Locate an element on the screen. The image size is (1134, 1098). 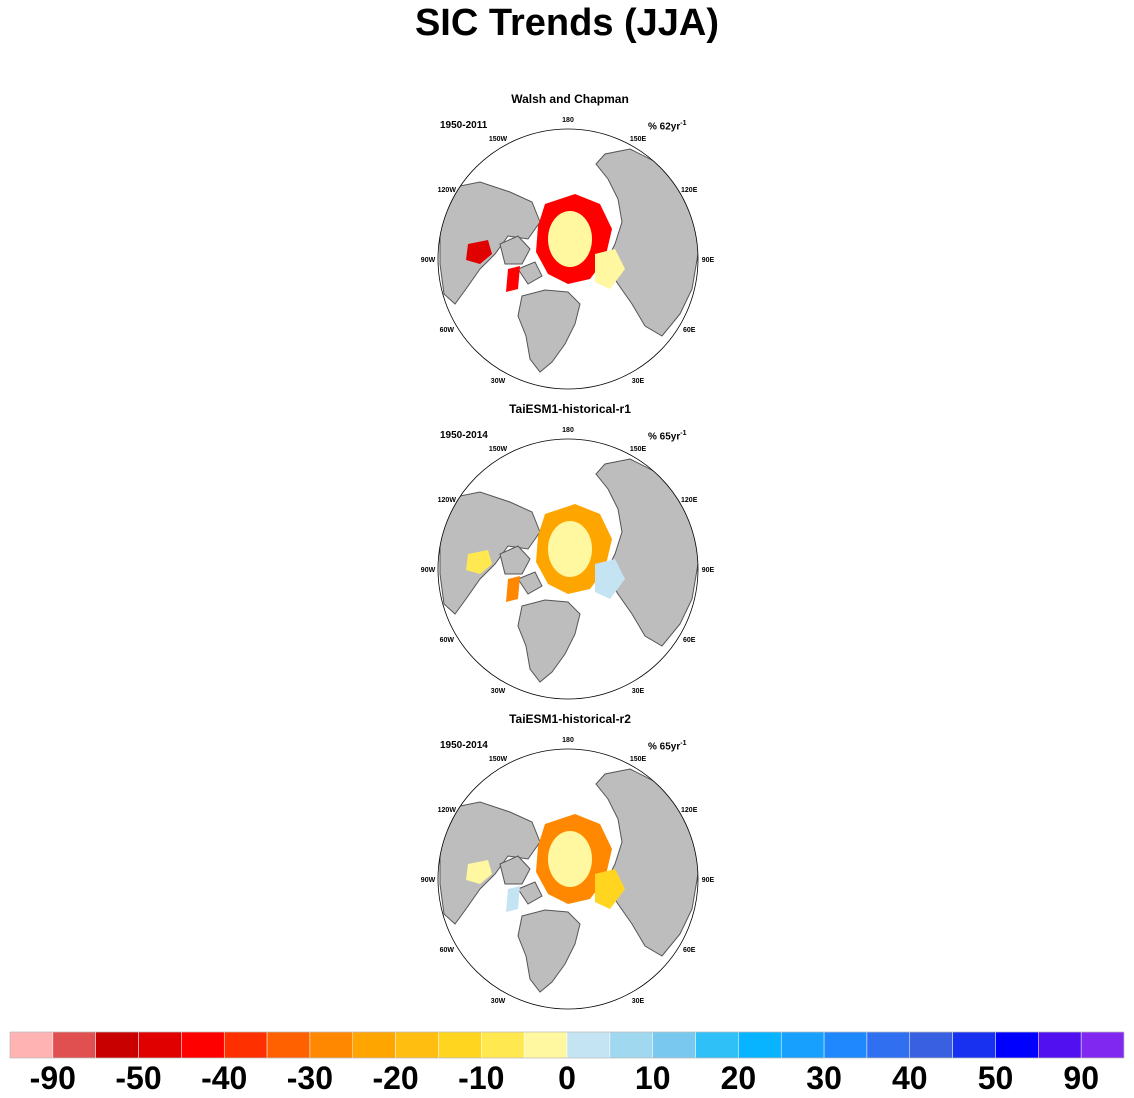
panel-title: TaiESM1-historical-r1 is located at coordinates (570, 409).